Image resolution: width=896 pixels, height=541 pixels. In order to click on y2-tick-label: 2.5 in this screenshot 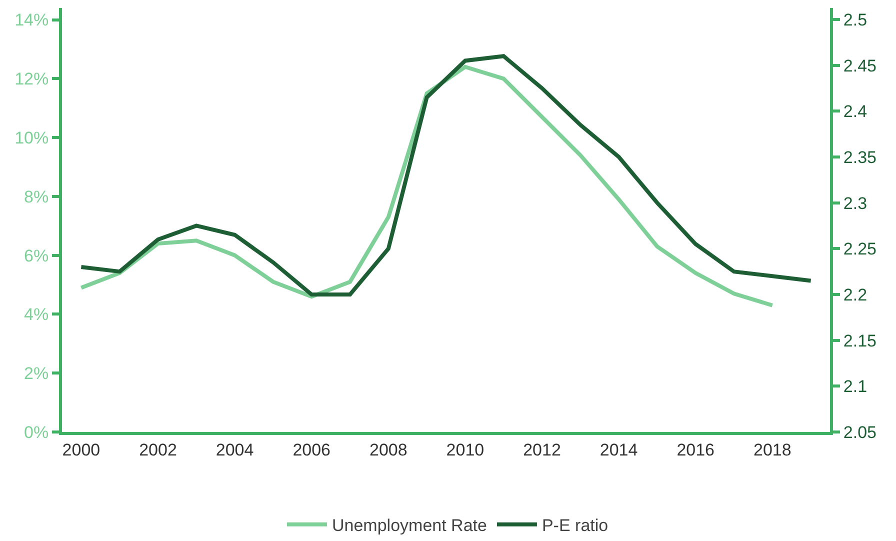, I will do `click(855, 20)`.